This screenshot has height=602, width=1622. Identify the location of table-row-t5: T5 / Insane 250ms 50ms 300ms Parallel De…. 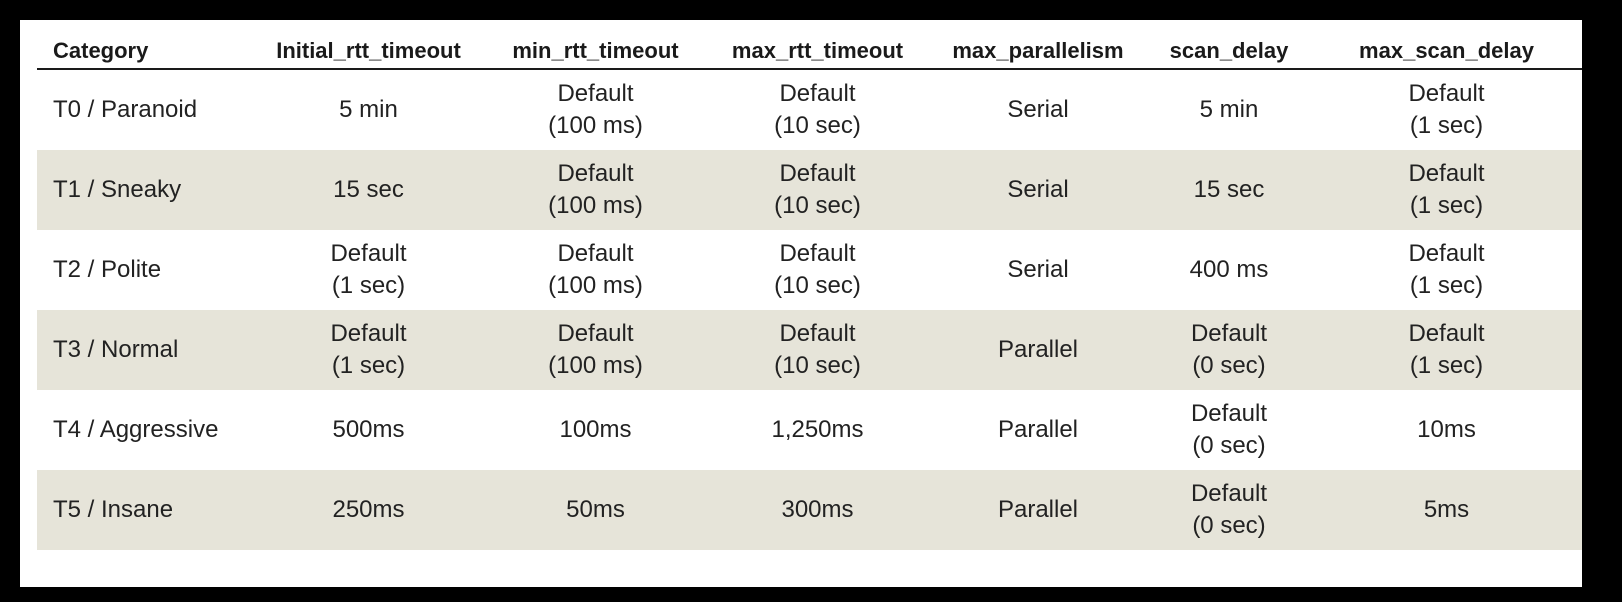
(809, 510).